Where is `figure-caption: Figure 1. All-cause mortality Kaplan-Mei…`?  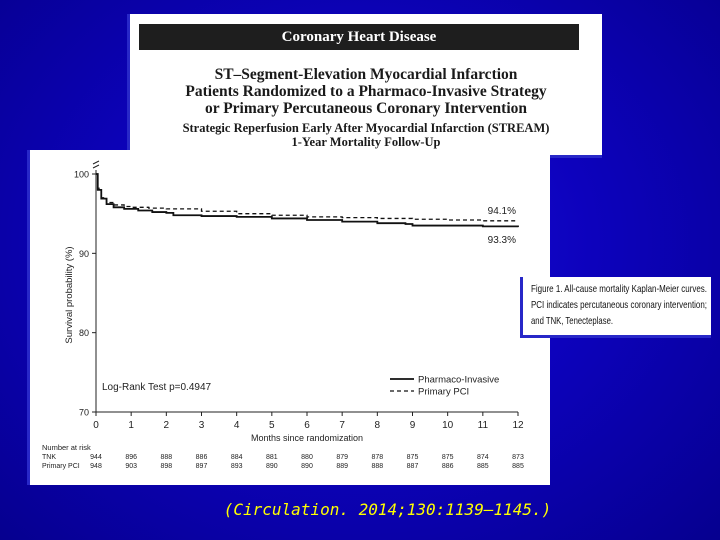 figure-caption: Figure 1. All-cause mortality Kaplan-Mei… is located at coordinates (619, 305).